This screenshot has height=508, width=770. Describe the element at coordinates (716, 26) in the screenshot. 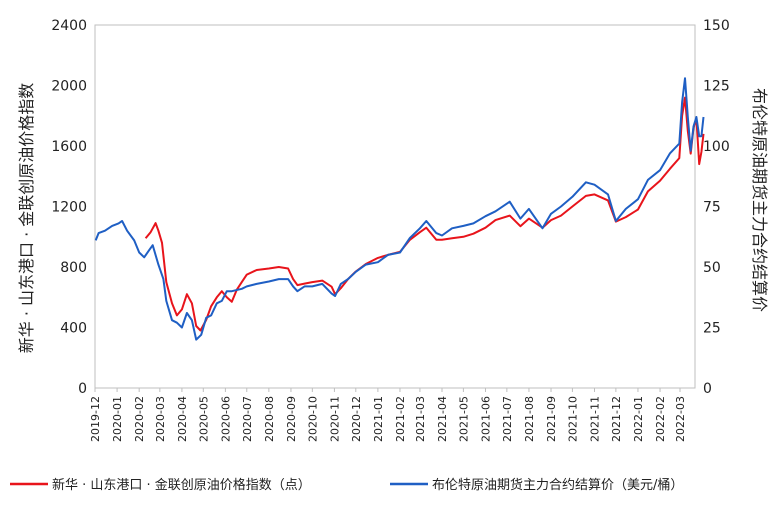

I see `y-right-tick-label: 150` at that location.